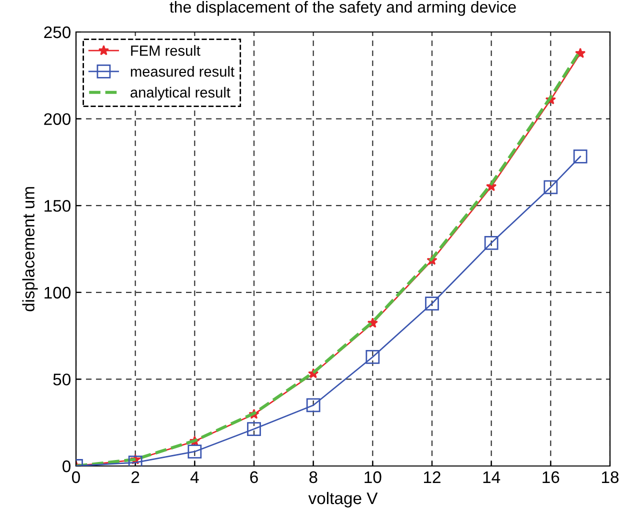 Image resolution: width=627 pixels, height=527 pixels. Describe the element at coordinates (313, 477) in the screenshot. I see `x-tick-label: 8` at that location.